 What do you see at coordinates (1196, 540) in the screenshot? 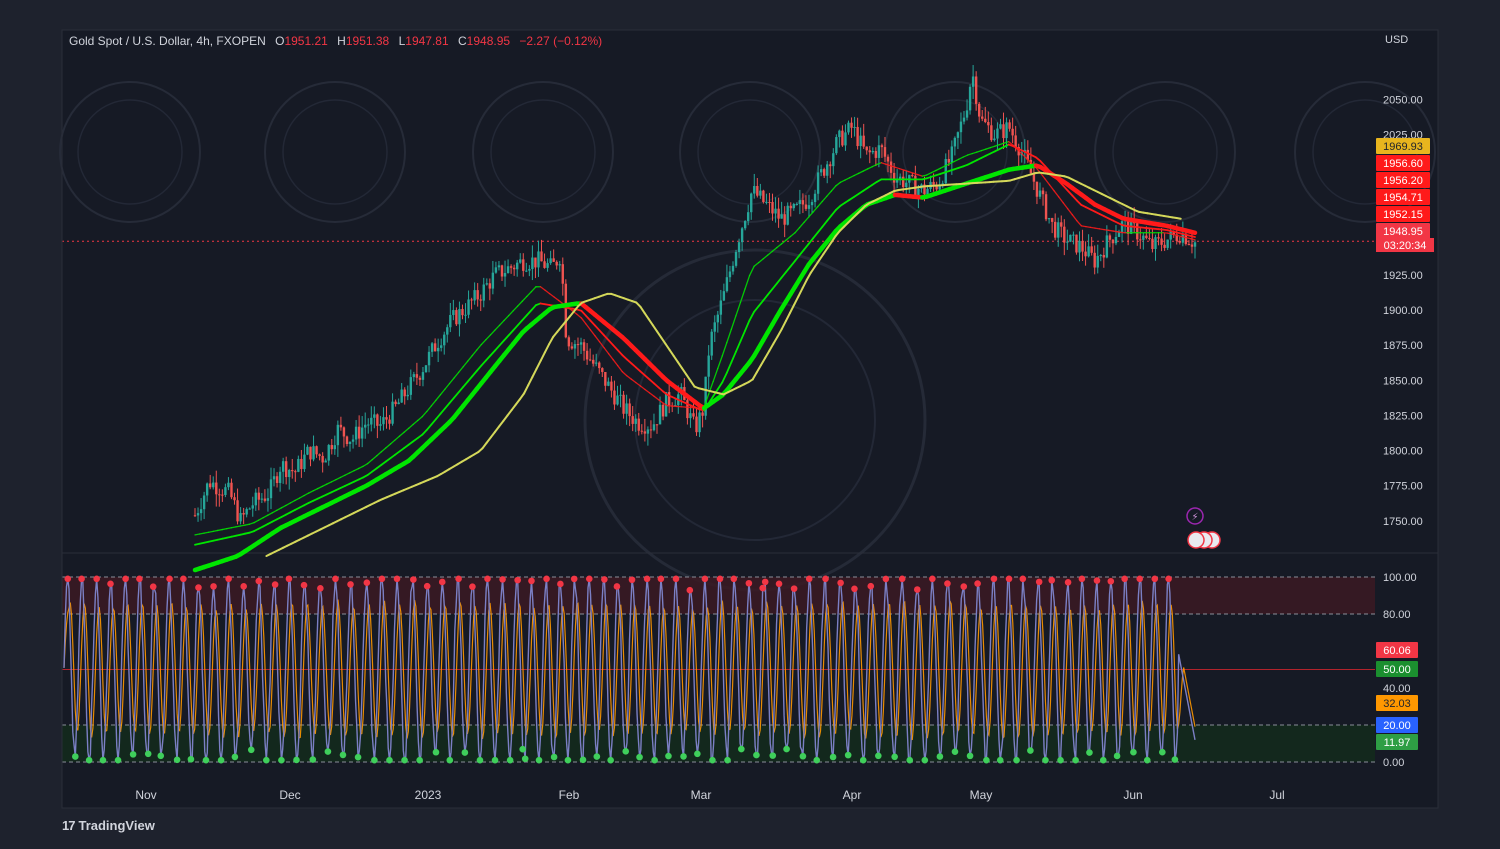
I see `us-flag-event-icon` at bounding box center [1196, 540].